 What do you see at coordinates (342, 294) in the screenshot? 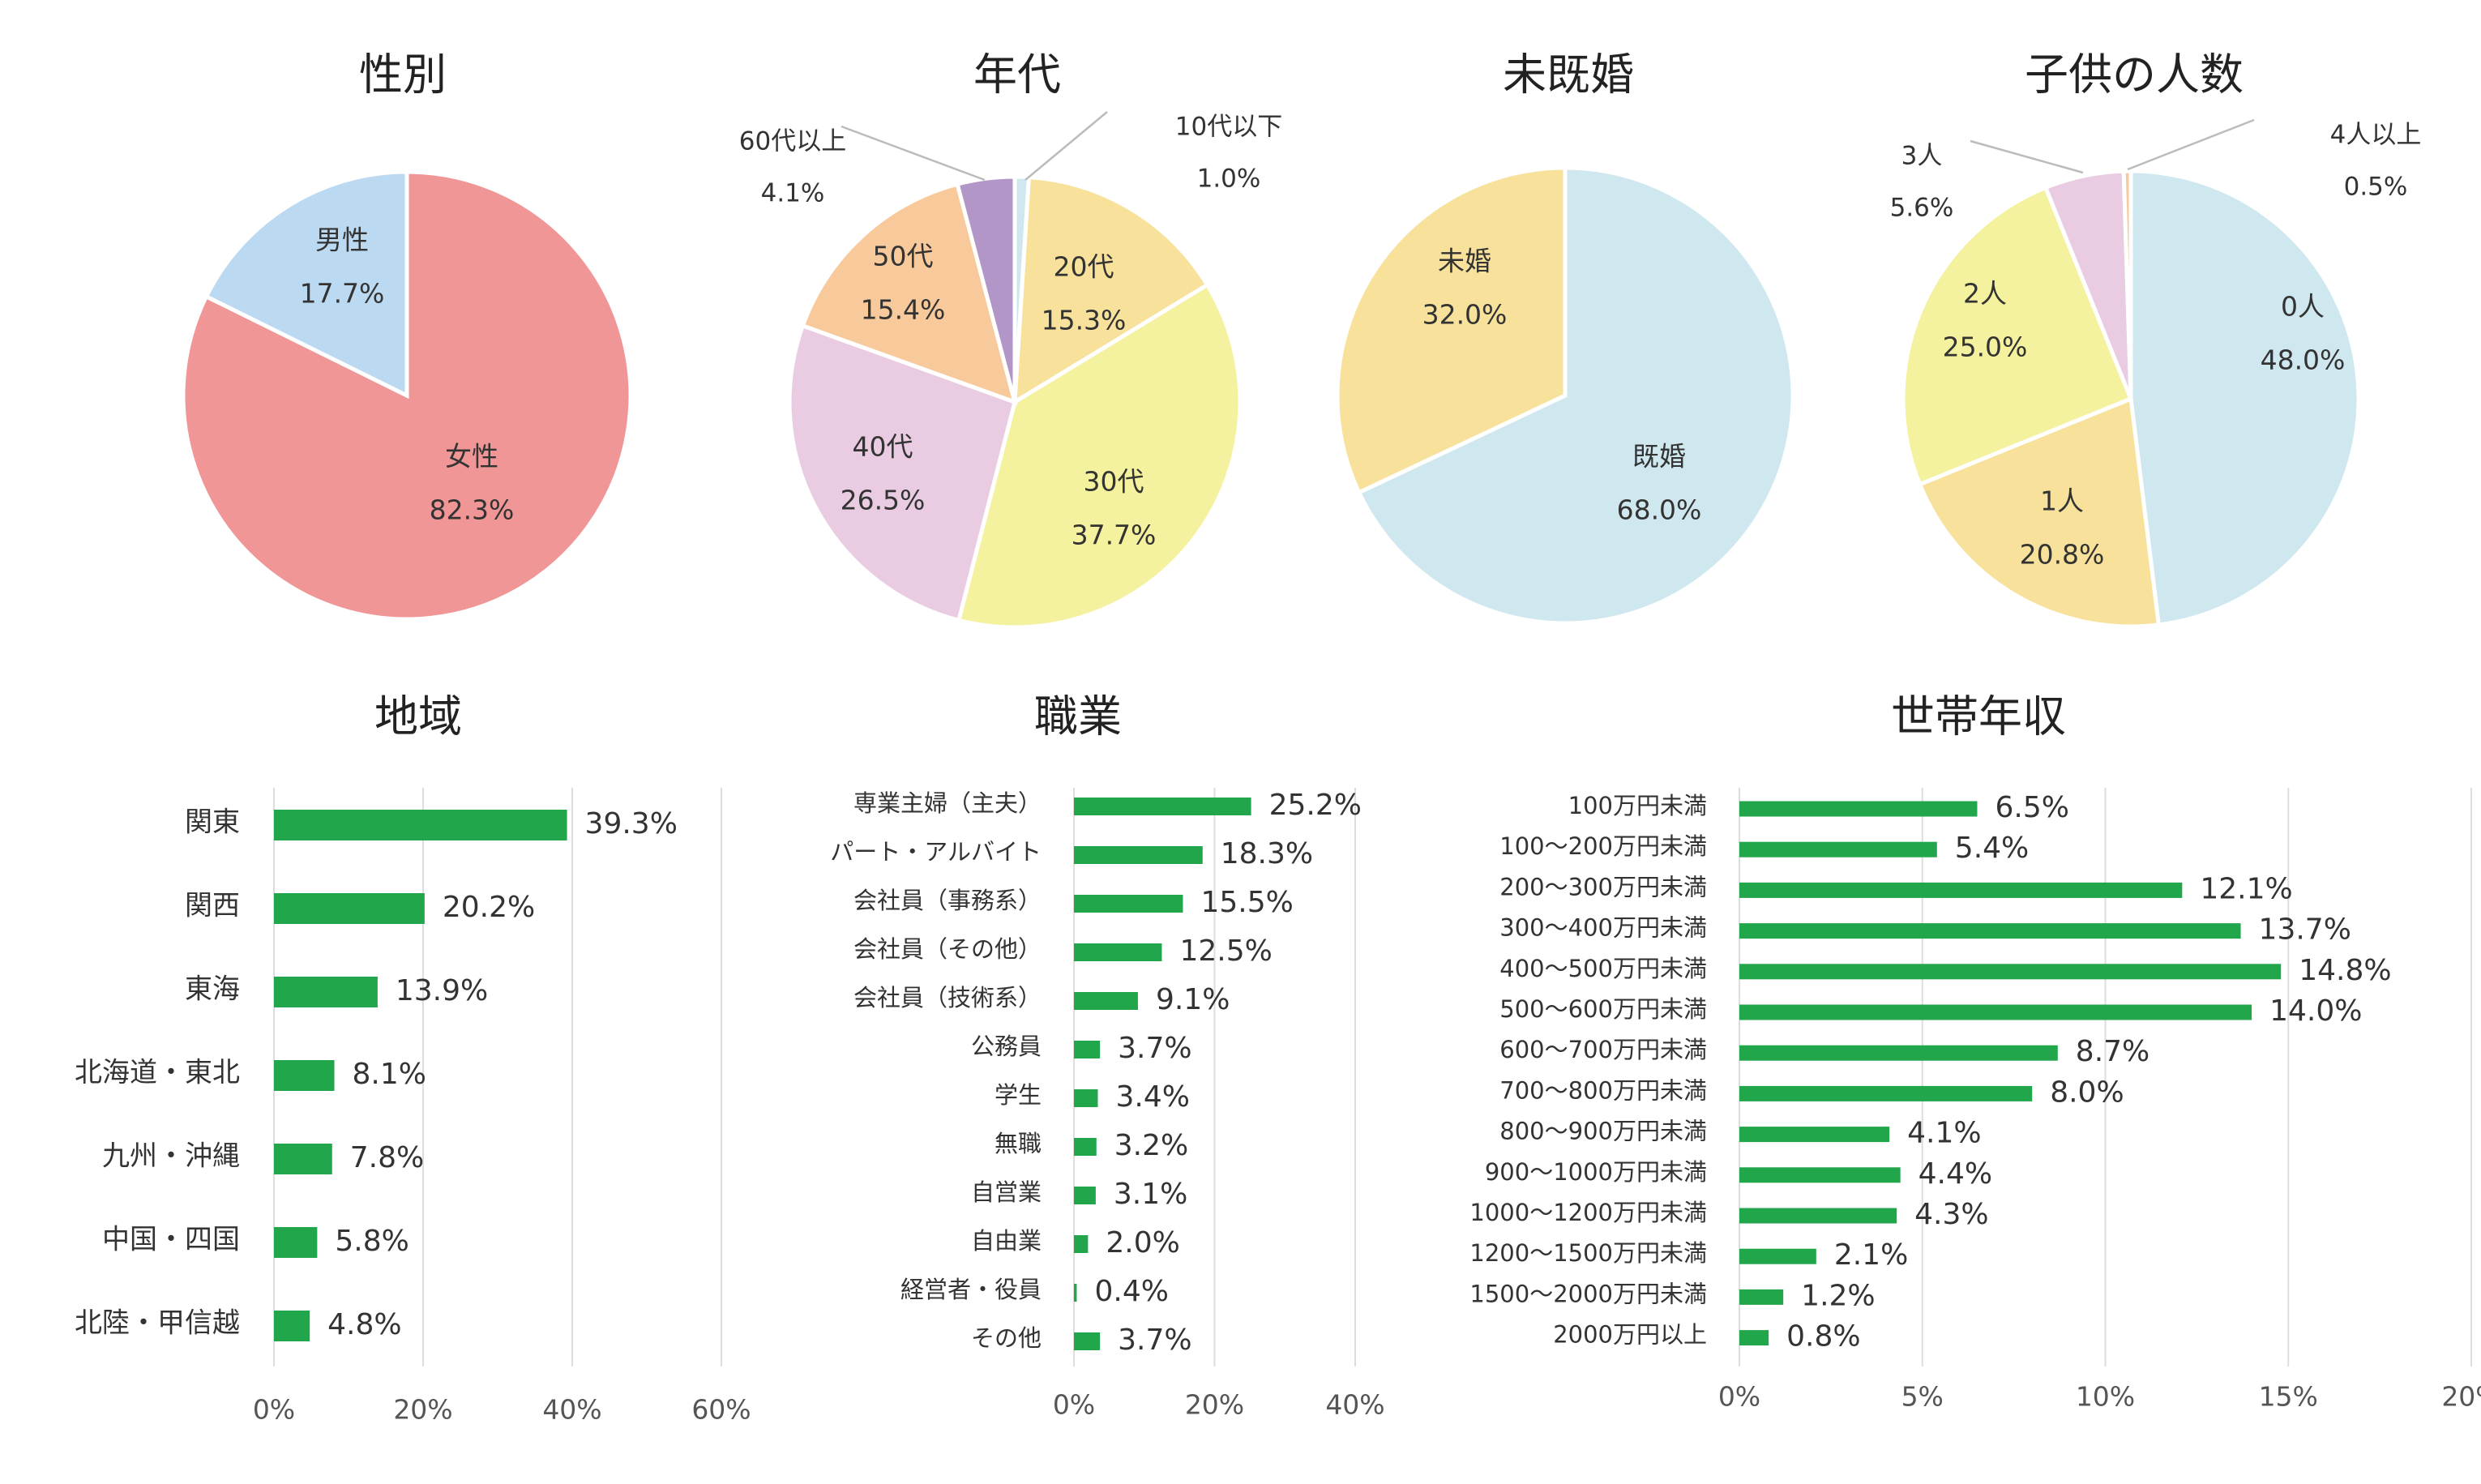
I see `slice-value-label: 17.7%` at bounding box center [342, 294].